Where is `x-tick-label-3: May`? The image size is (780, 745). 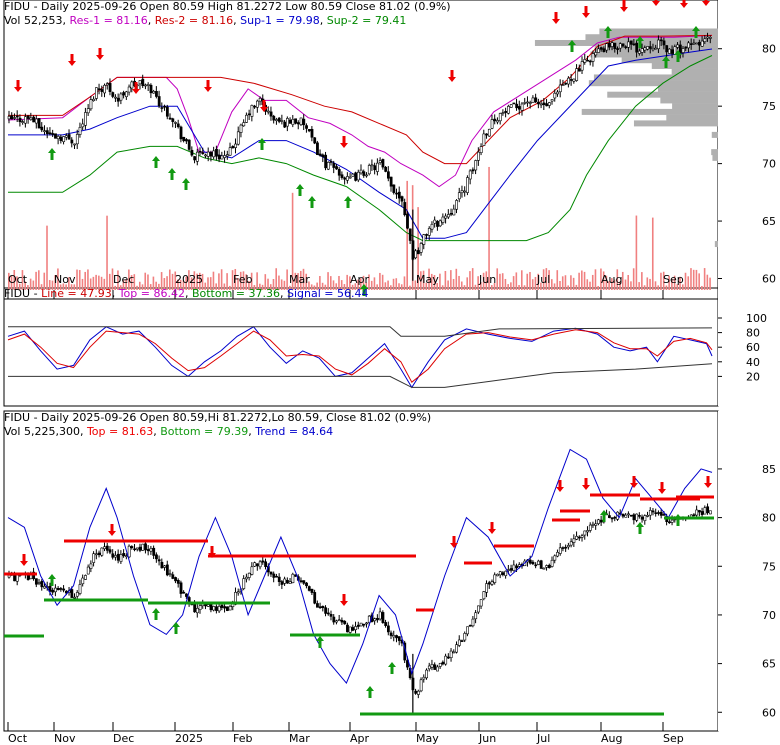
x-tick-label-3: May is located at coordinates (427, 738).